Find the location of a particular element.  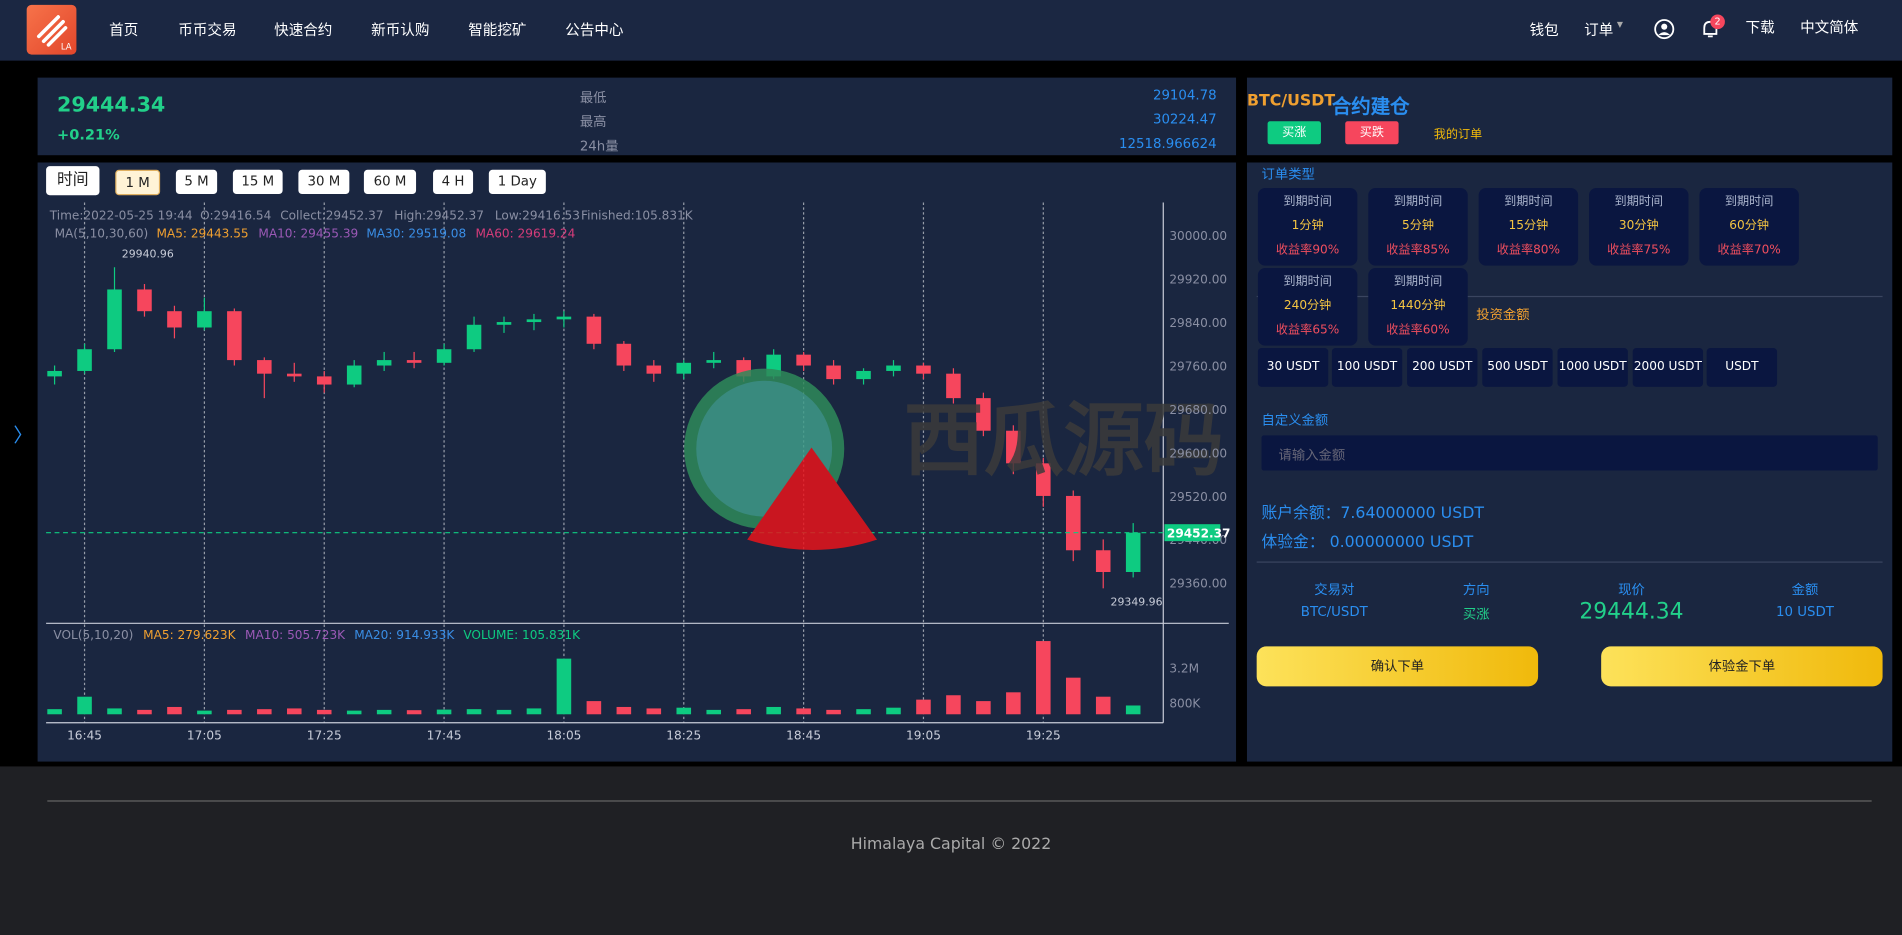

buy-down-tab: 买跌 is located at coordinates (1372, 133).